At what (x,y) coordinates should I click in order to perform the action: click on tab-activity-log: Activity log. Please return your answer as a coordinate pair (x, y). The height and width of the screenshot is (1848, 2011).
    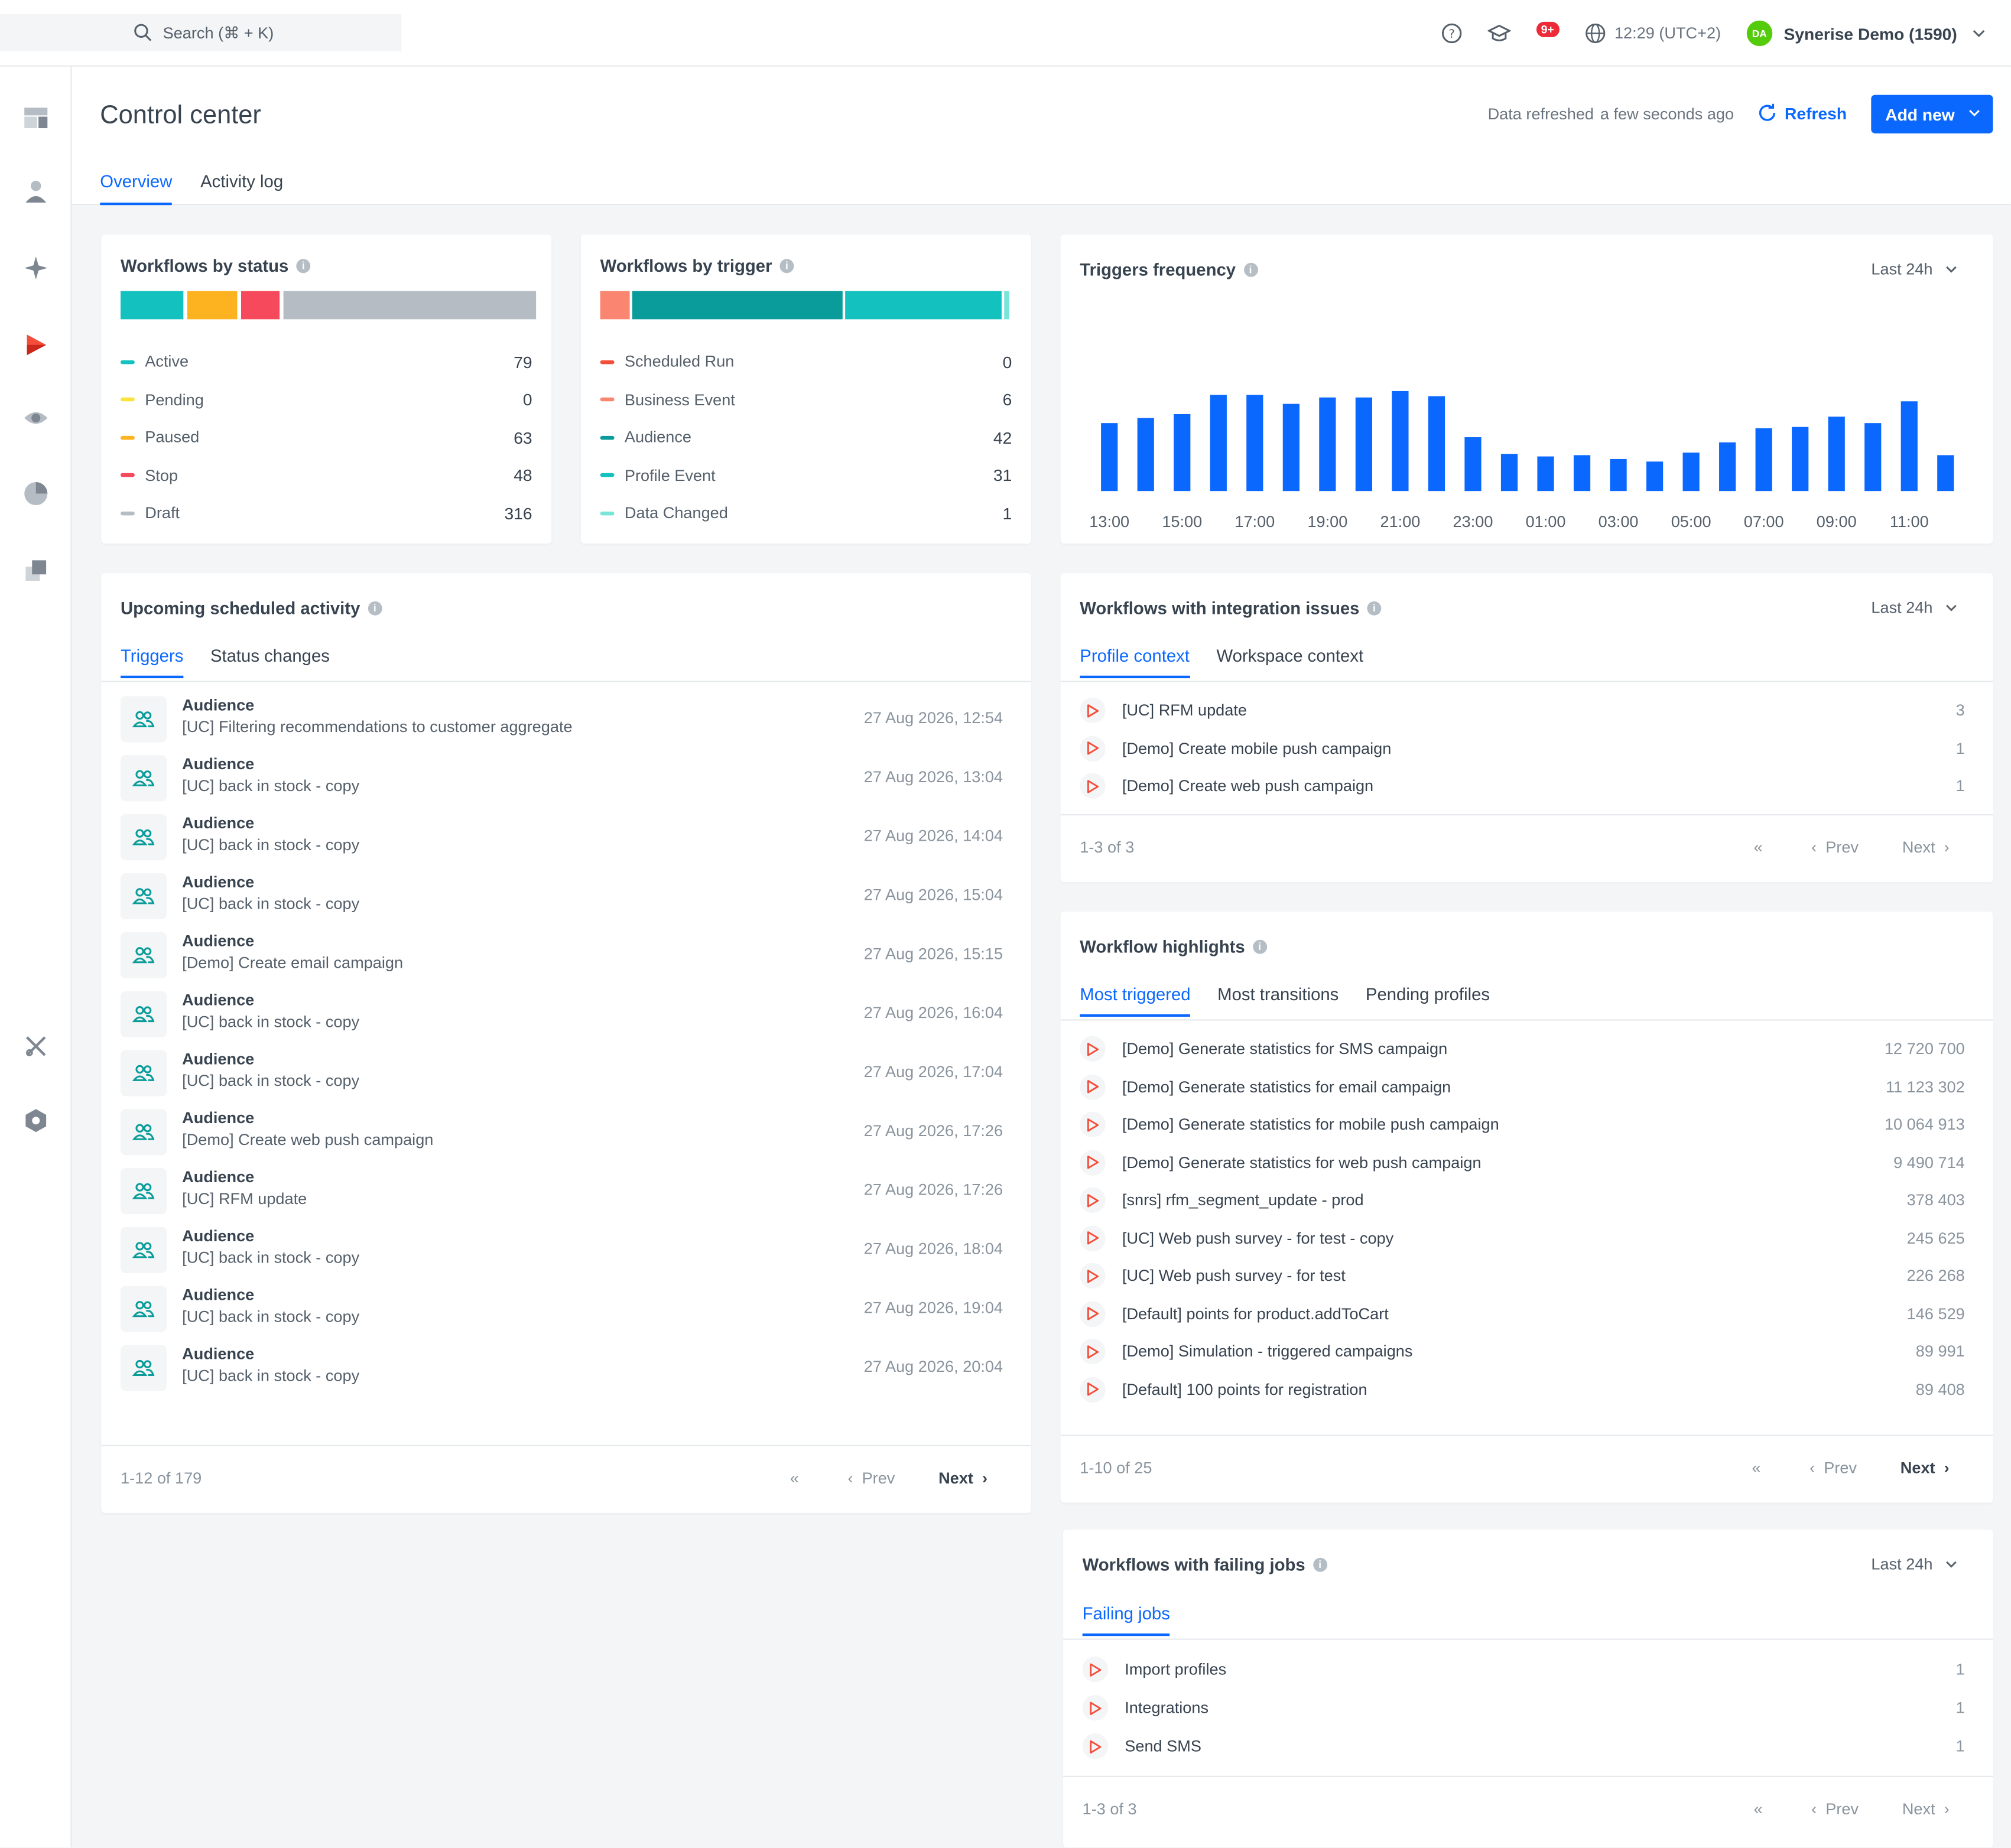
    Looking at the image, I should click on (242, 181).